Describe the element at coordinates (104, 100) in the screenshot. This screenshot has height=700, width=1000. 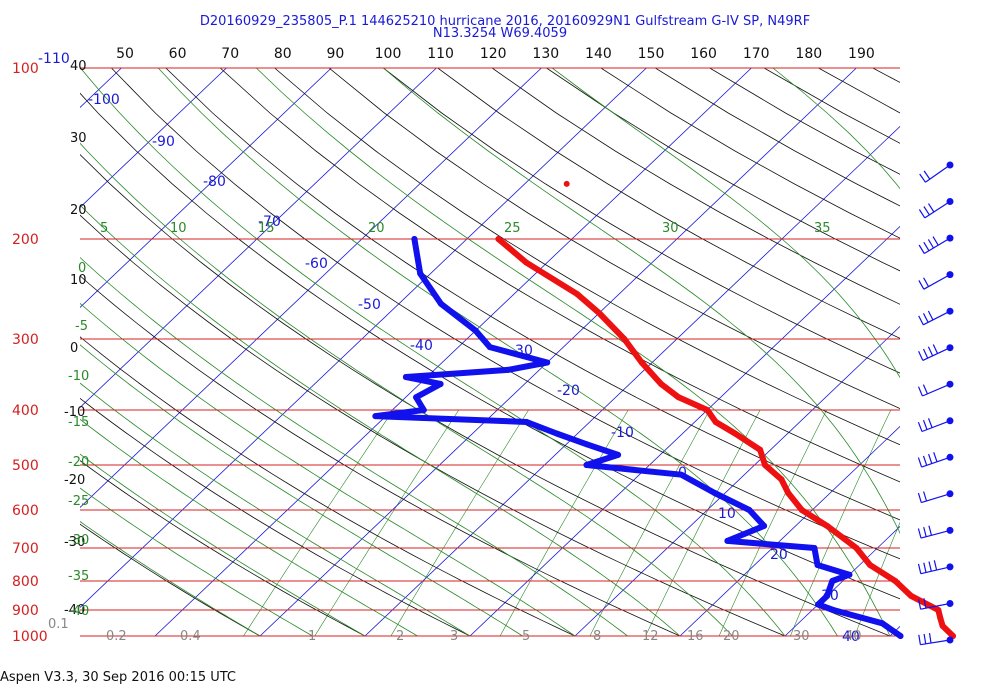
I see `isotherm-label: -100` at that location.